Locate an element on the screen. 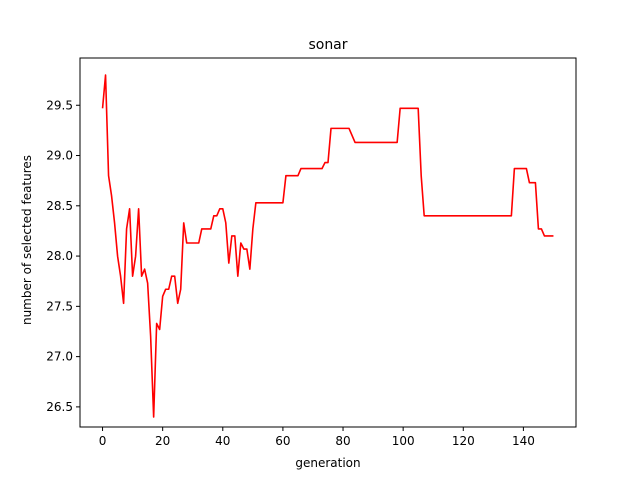  x-tick-label: 60 is located at coordinates (282, 441).